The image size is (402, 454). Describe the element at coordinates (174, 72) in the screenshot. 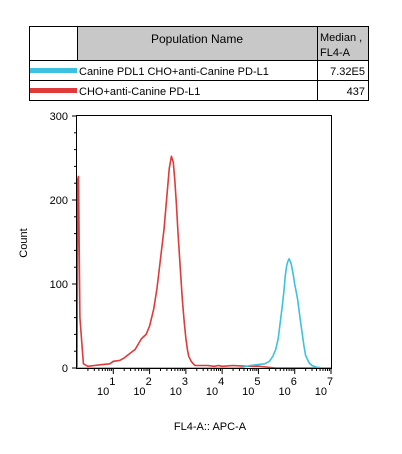

I see `legend-row-1-name: Canine PDL1 CHO+anti-Canine PD-L1` at that location.